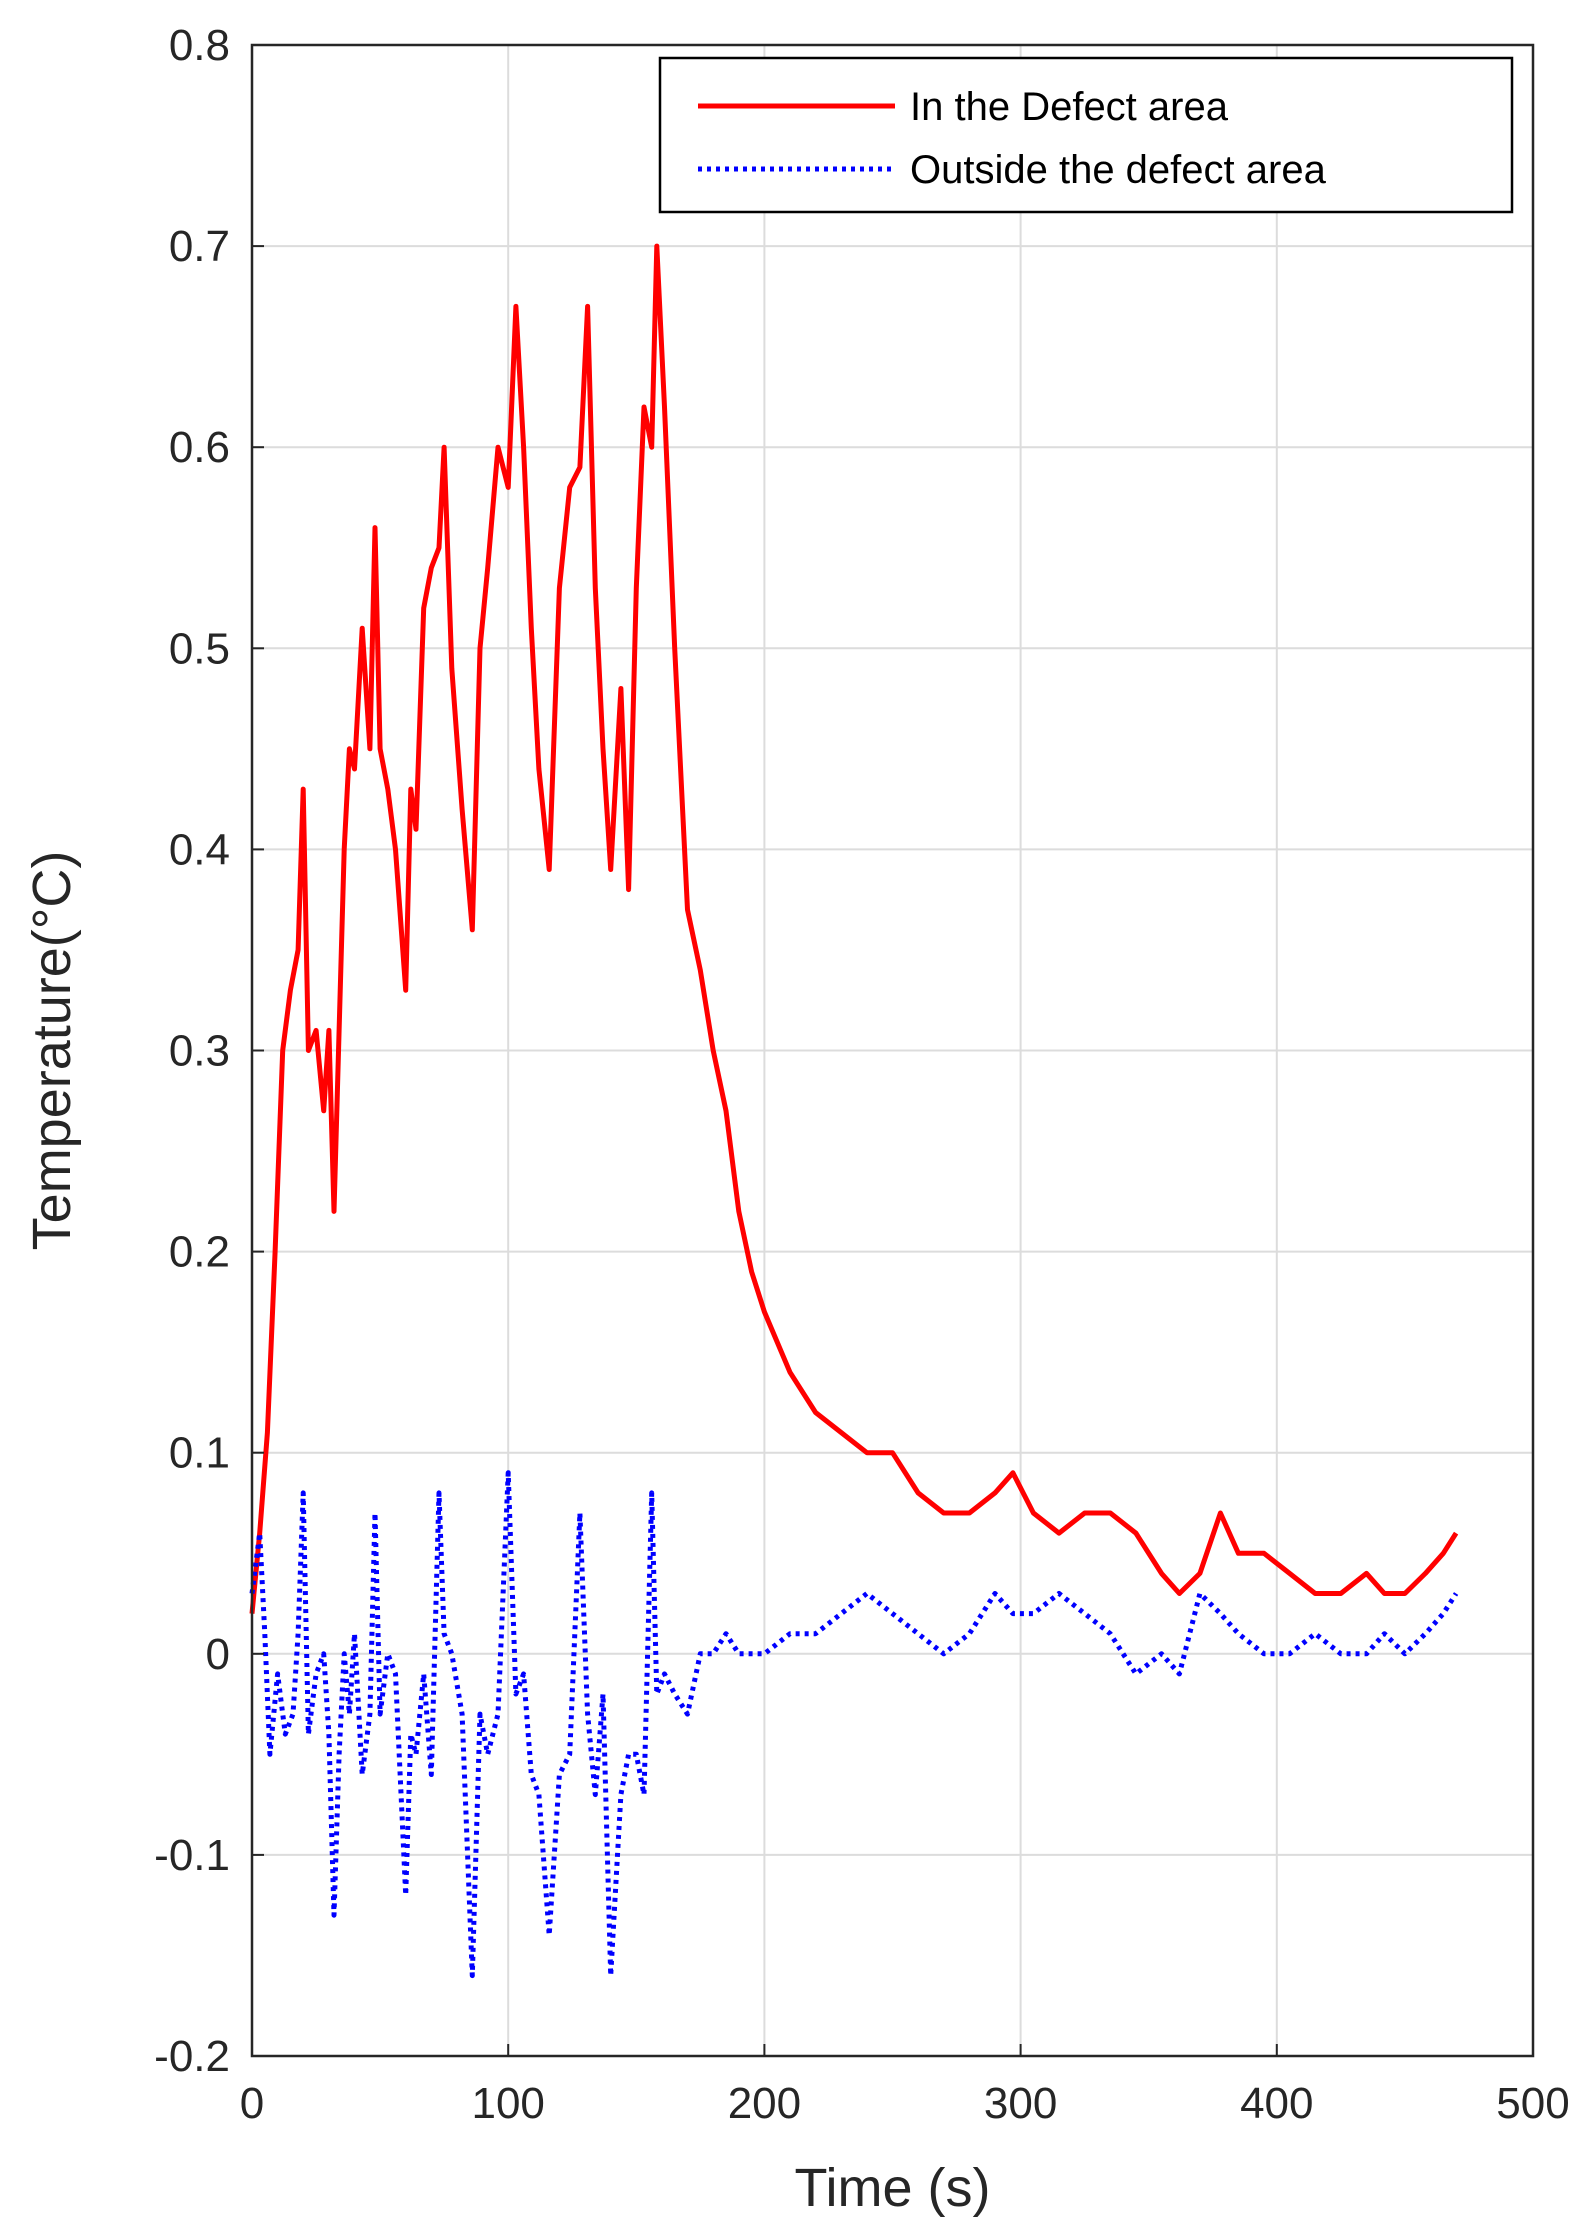 The width and height of the screenshot is (1592, 2238). I want to click on y-tick-label: 0.3, so click(199, 1051).